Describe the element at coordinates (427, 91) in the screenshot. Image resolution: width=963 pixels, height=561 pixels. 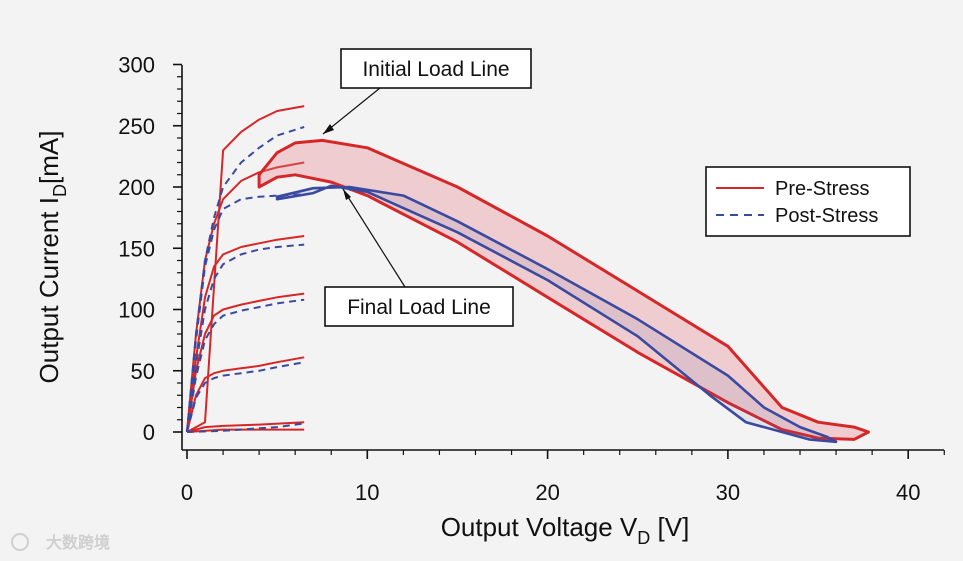
I see `annotation-initial-load-line: Initial Load Line` at that location.